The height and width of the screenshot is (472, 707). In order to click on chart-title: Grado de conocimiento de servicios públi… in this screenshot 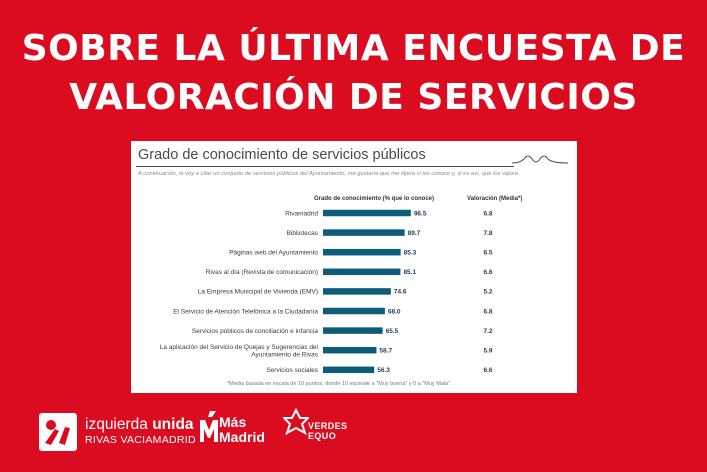, I will do `click(282, 155)`.